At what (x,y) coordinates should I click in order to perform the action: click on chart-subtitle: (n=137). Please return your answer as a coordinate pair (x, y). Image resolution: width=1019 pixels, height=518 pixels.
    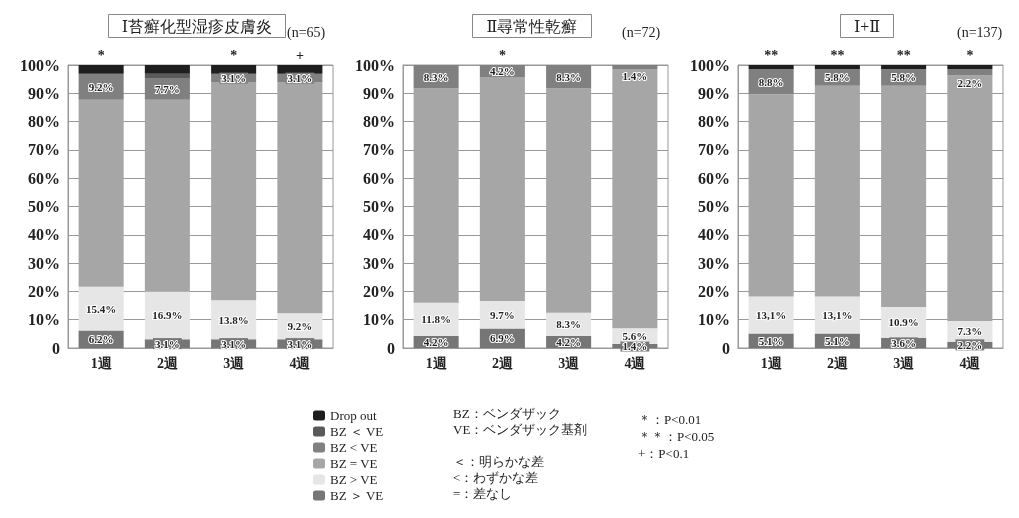
    Looking at the image, I should click on (980, 32).